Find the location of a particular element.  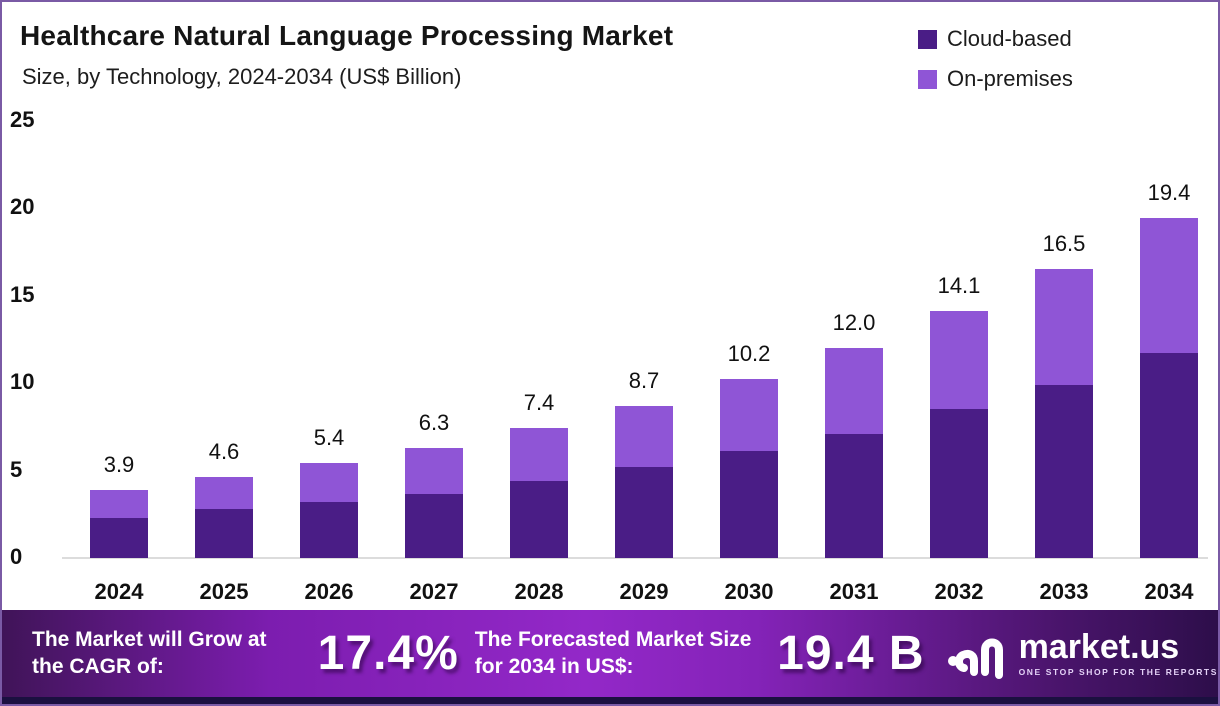

x-axis-label-2026: 2026 is located at coordinates (329, 591).